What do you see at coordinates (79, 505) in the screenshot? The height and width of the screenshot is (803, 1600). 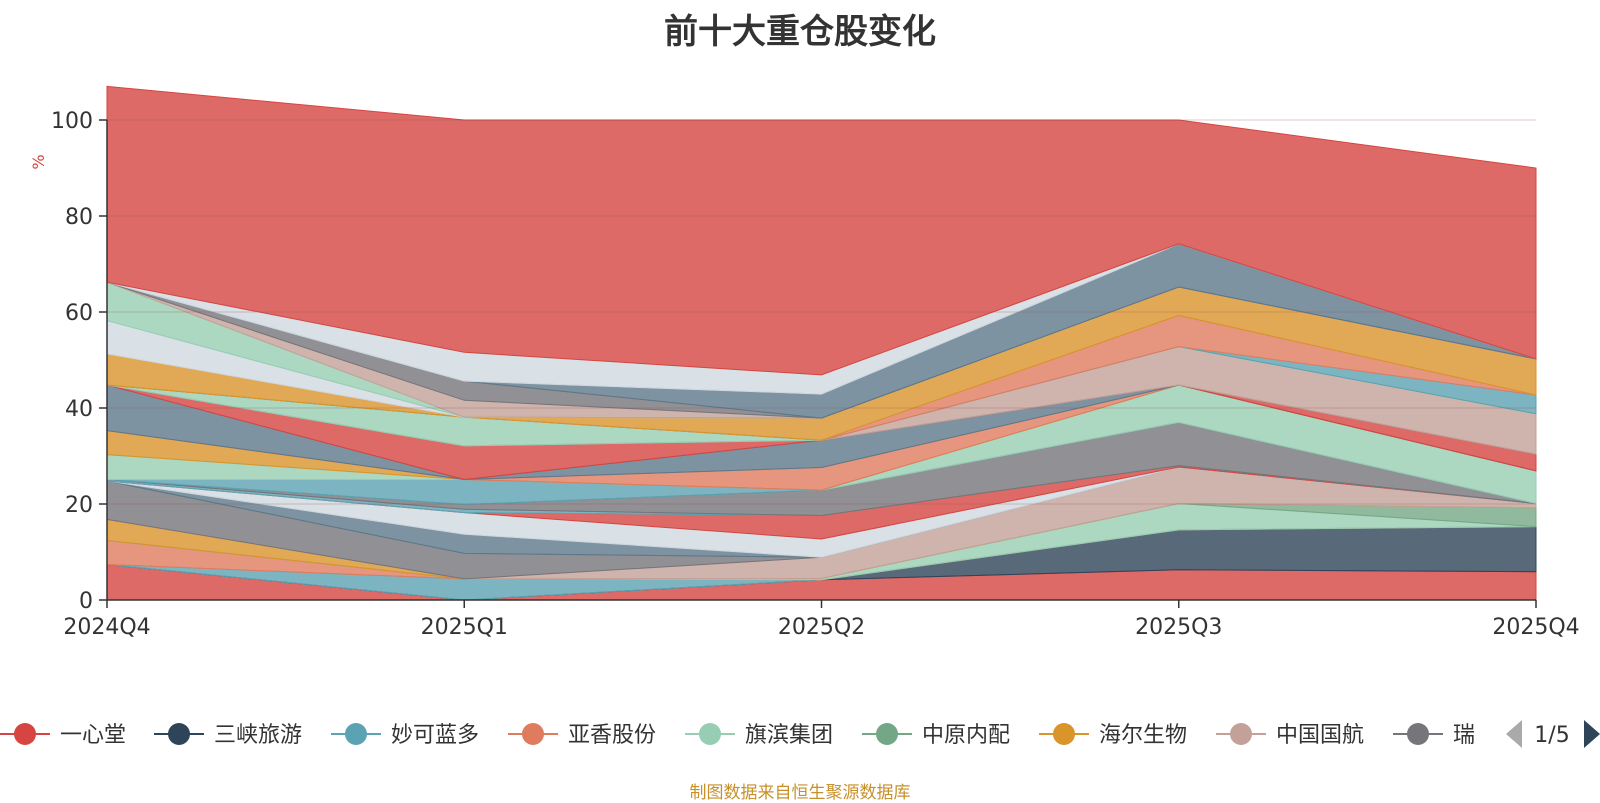 I see `y-tick-label-20: 20` at bounding box center [79, 505].